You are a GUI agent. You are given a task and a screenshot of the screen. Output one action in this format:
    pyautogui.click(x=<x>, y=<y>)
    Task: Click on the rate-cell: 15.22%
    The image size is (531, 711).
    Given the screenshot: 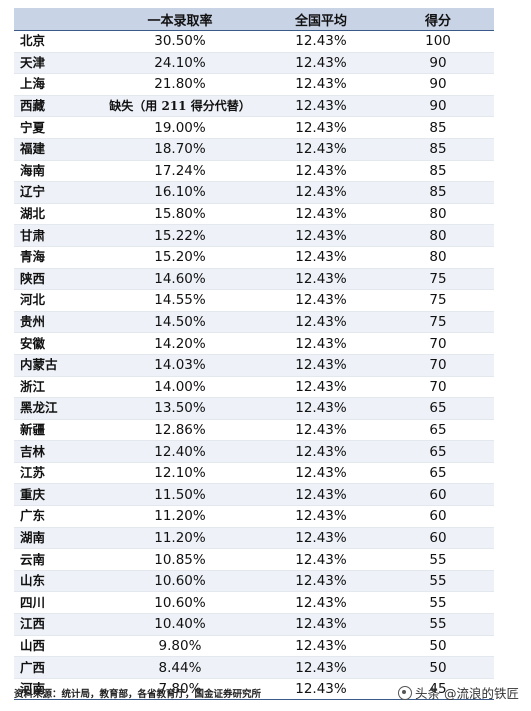 What is the action you would take?
    pyautogui.click(x=180, y=235)
    